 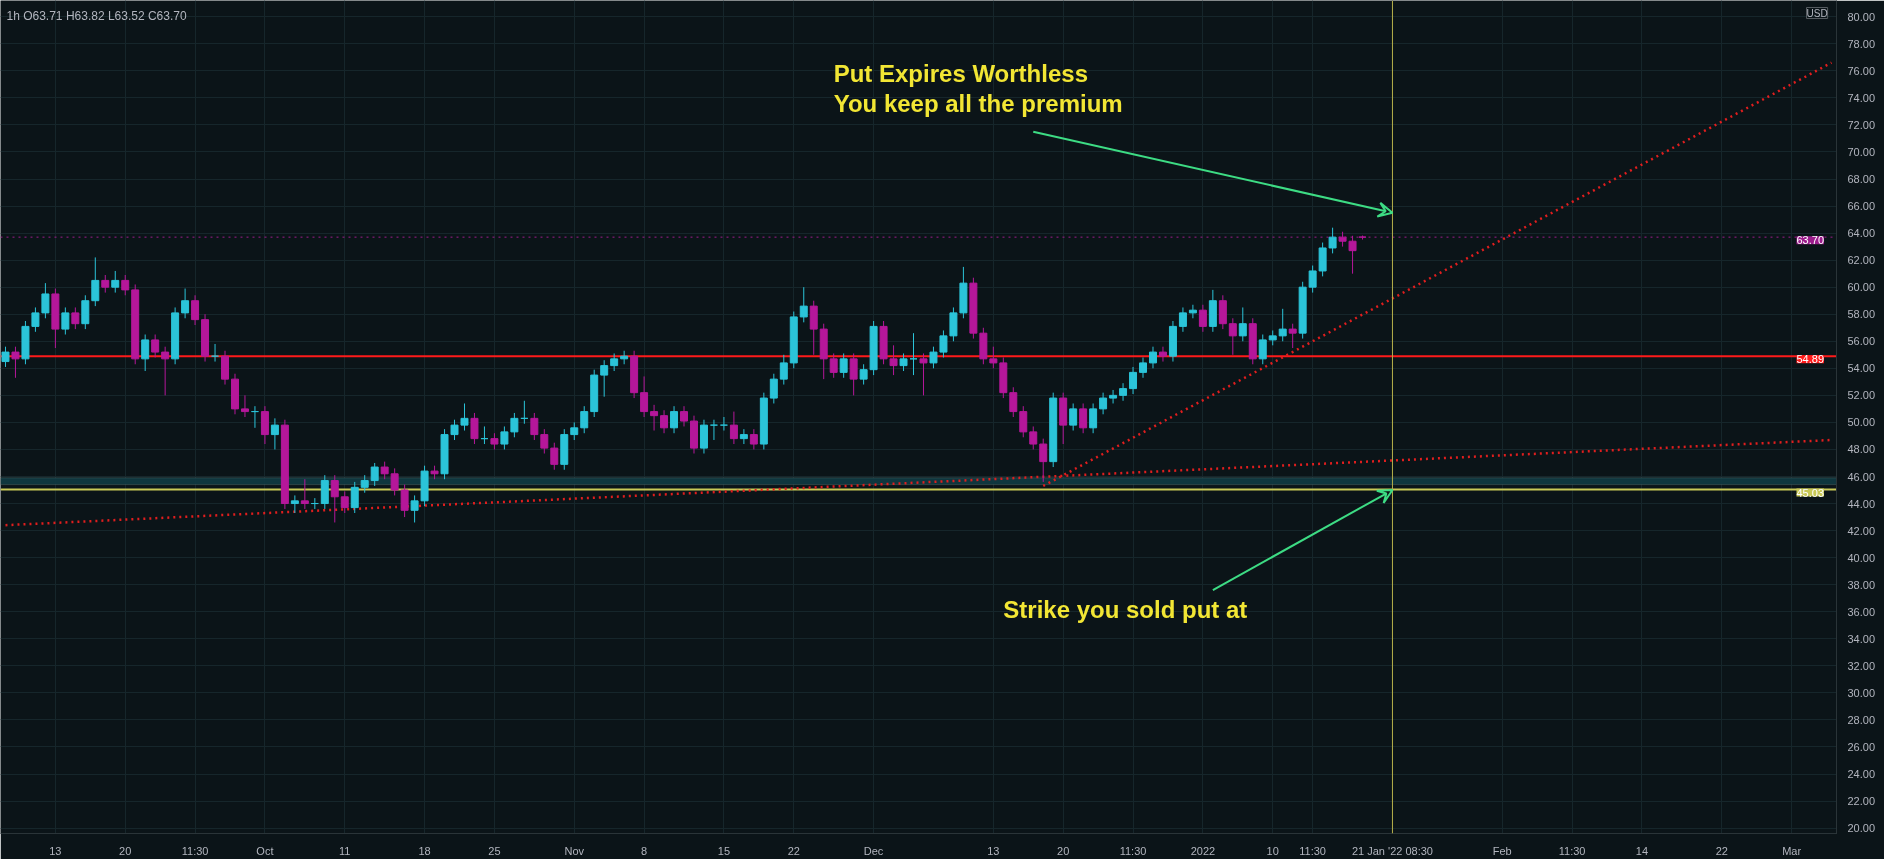 I want to click on y-tick-label: 50.00, so click(x=1861, y=422).